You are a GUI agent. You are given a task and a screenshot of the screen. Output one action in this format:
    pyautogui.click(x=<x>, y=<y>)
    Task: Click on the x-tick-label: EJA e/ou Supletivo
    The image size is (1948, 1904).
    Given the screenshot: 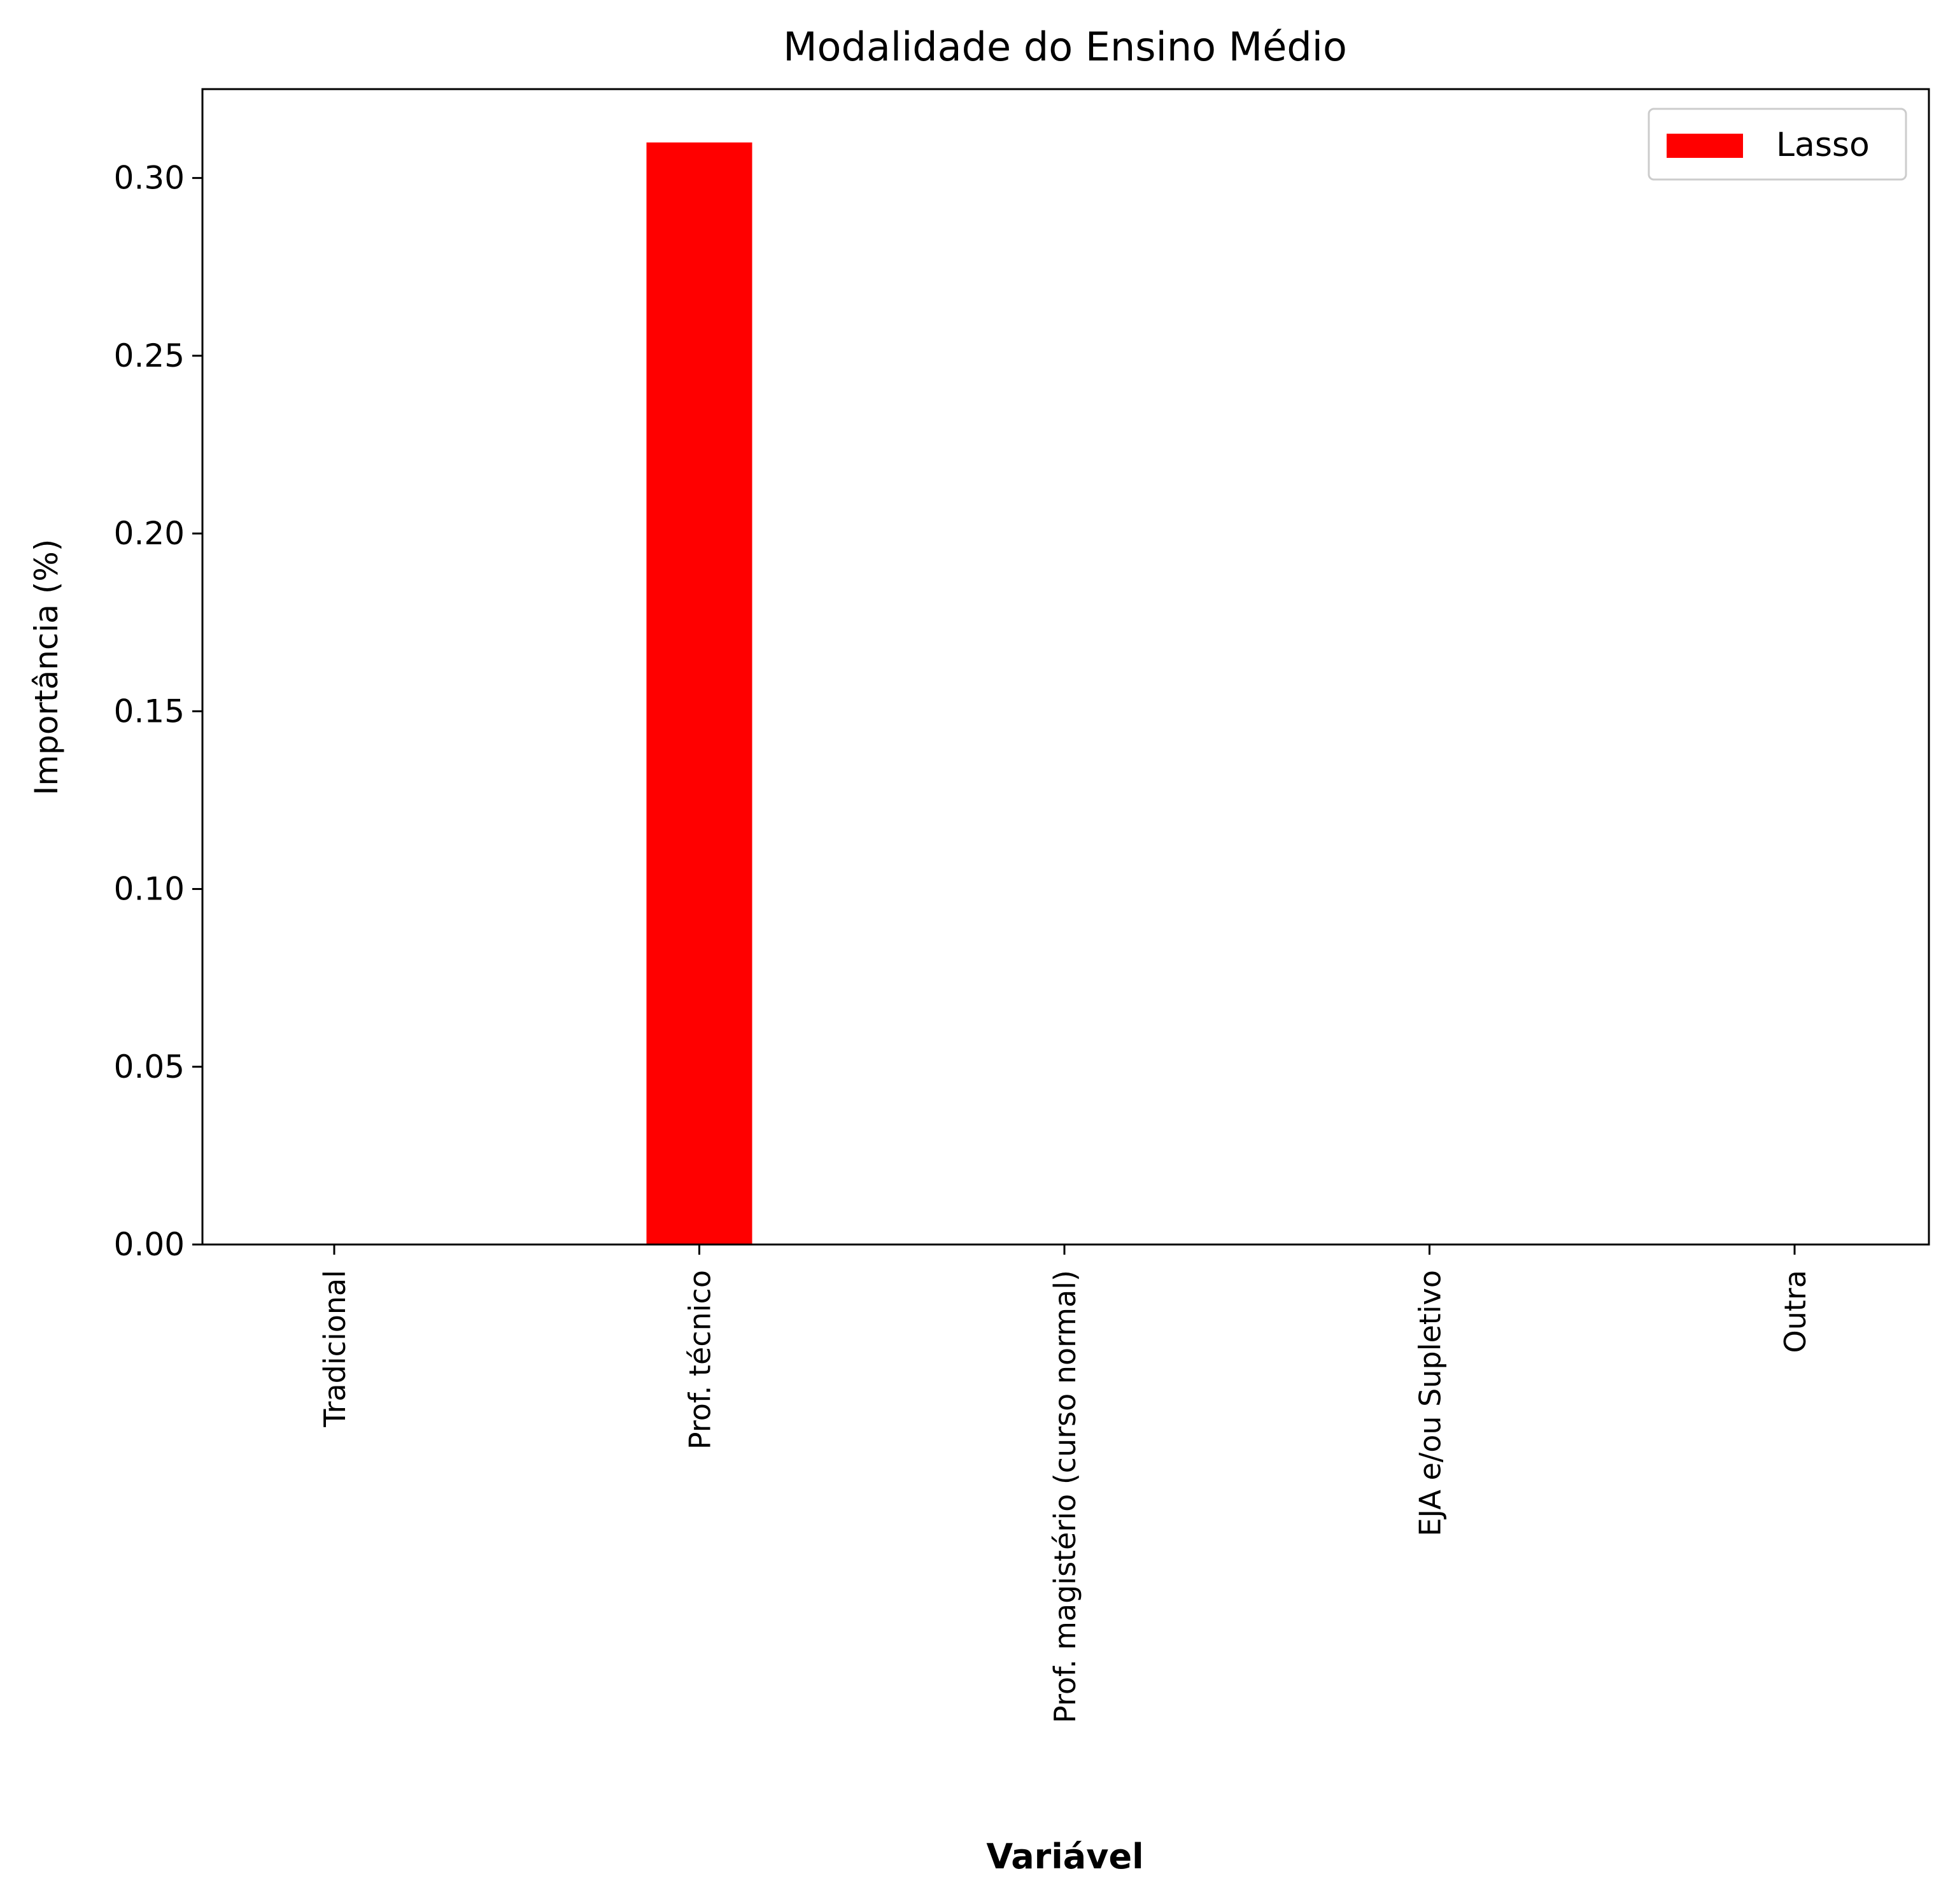 What is the action you would take?
    pyautogui.click(x=1430, y=1403)
    